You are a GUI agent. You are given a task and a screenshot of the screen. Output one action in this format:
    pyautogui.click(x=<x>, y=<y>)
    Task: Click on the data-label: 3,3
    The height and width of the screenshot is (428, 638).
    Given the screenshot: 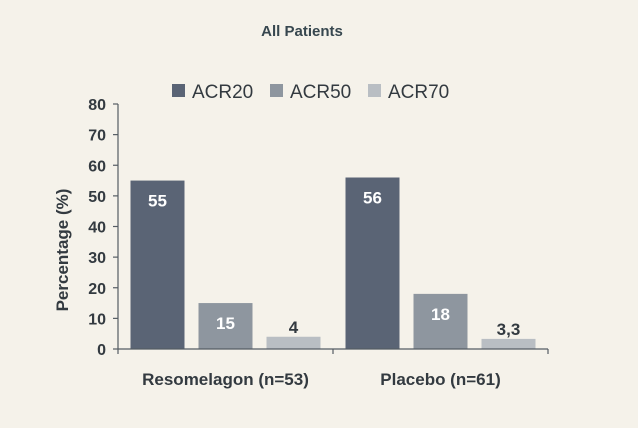 What is the action you would take?
    pyautogui.click(x=509, y=329)
    